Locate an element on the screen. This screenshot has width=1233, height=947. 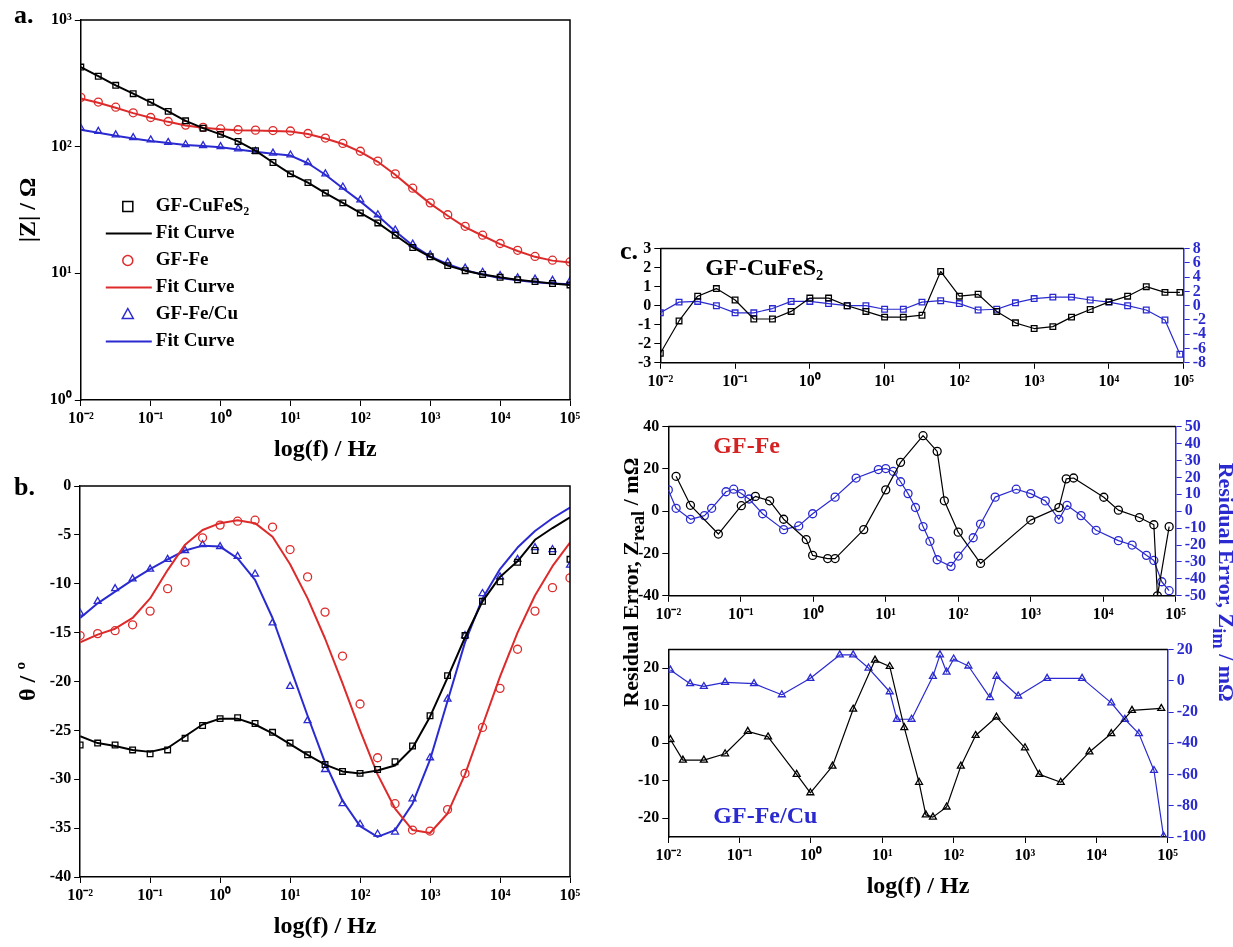
legend-label: GF-CuFeS₂ is located at coordinates (202, 205).